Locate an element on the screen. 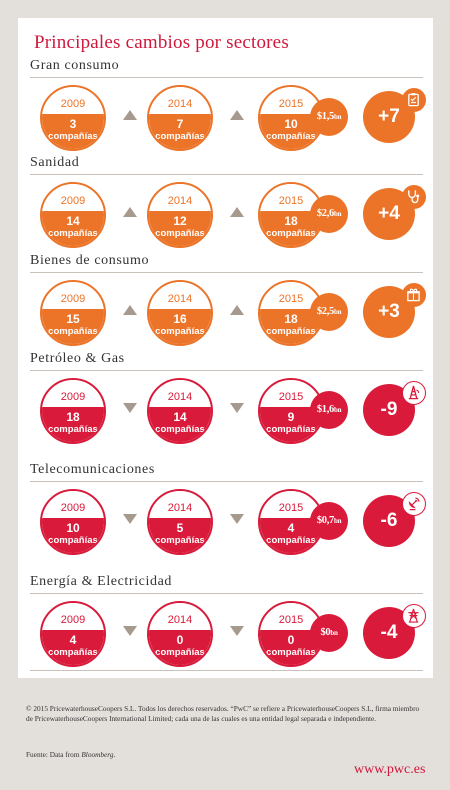 The height and width of the screenshot is (790, 450). clipboard-icon is located at coordinates (414, 100).